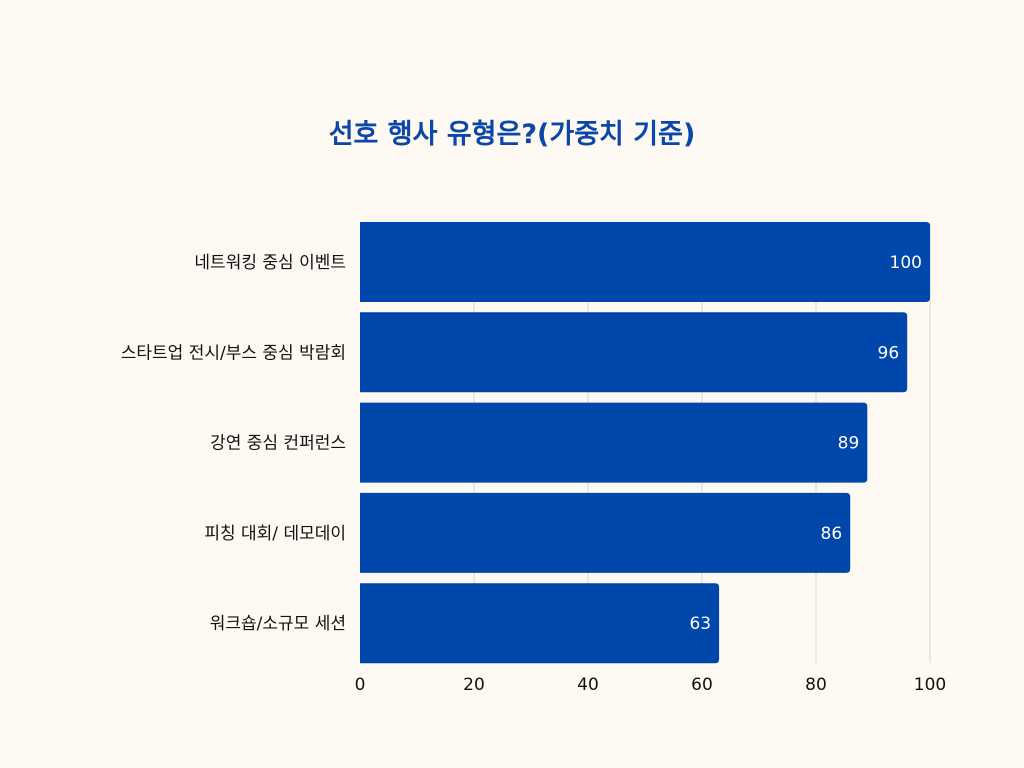 This screenshot has height=768, width=1024. What do you see at coordinates (651, 685) in the screenshot?
I see `x-axis-ticks: 0 20 40 60 80 100` at bounding box center [651, 685].